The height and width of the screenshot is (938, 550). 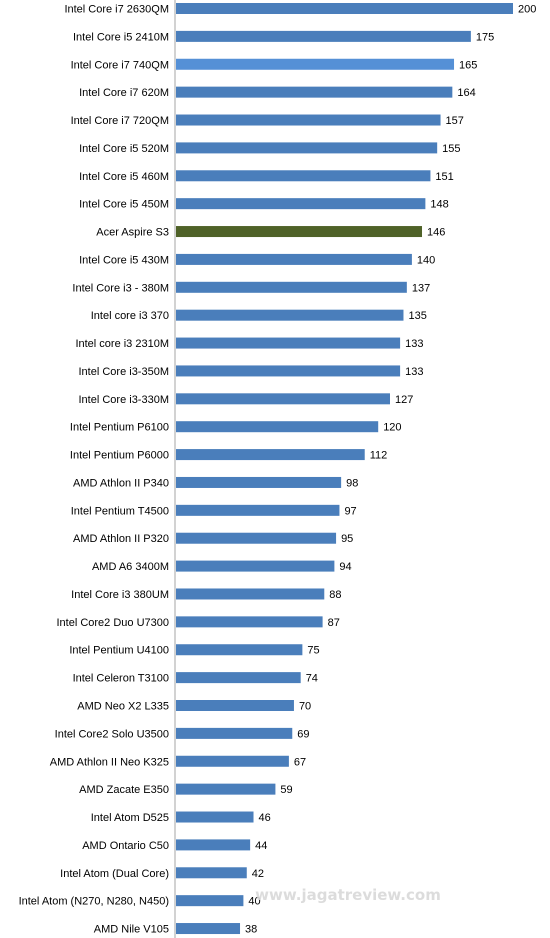 I want to click on category-label: Intel core i3 370, so click(x=130, y=316).